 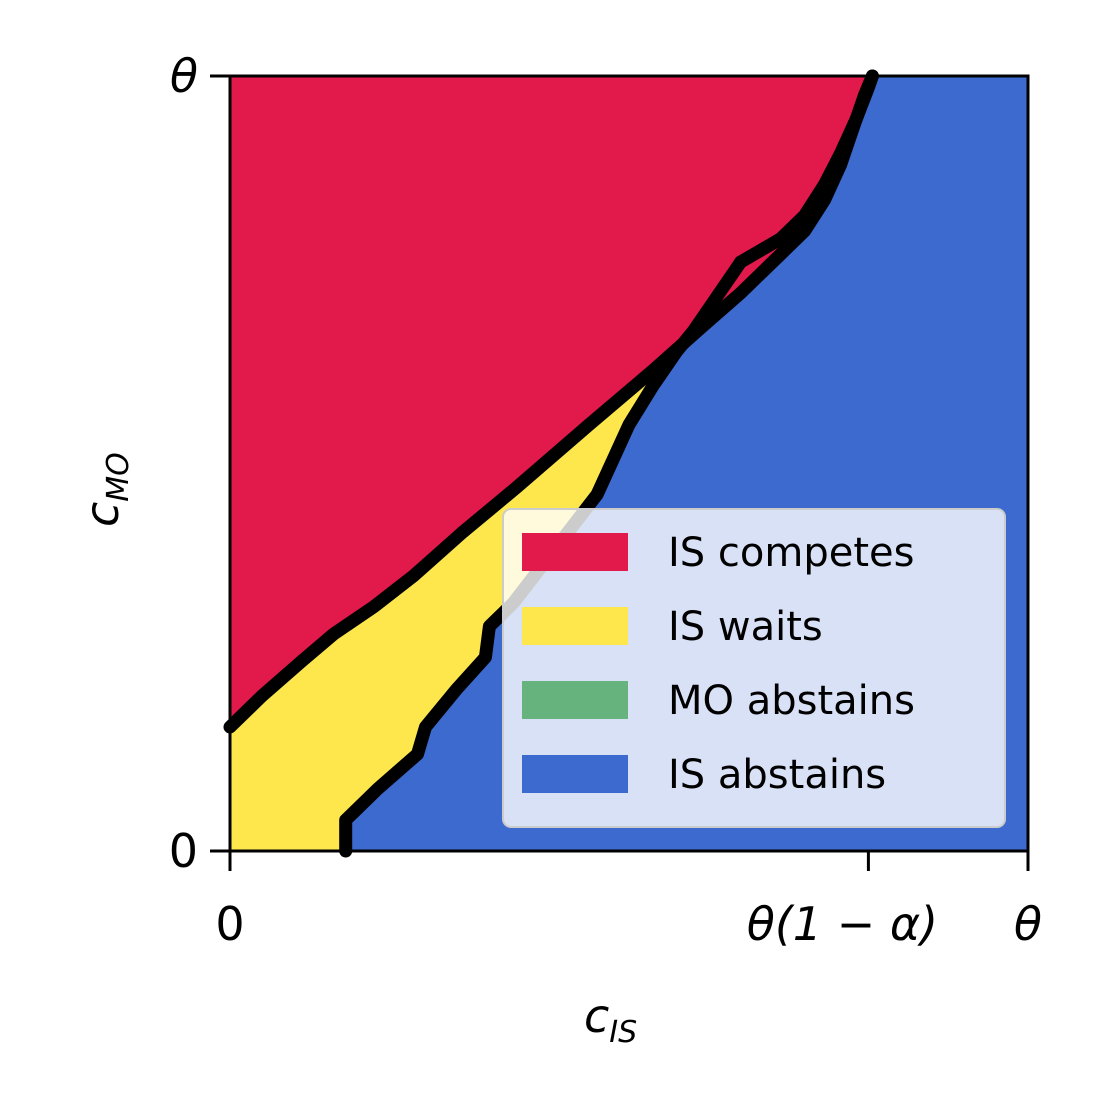 I want to click on y-tick-label: 0, so click(x=183, y=851).